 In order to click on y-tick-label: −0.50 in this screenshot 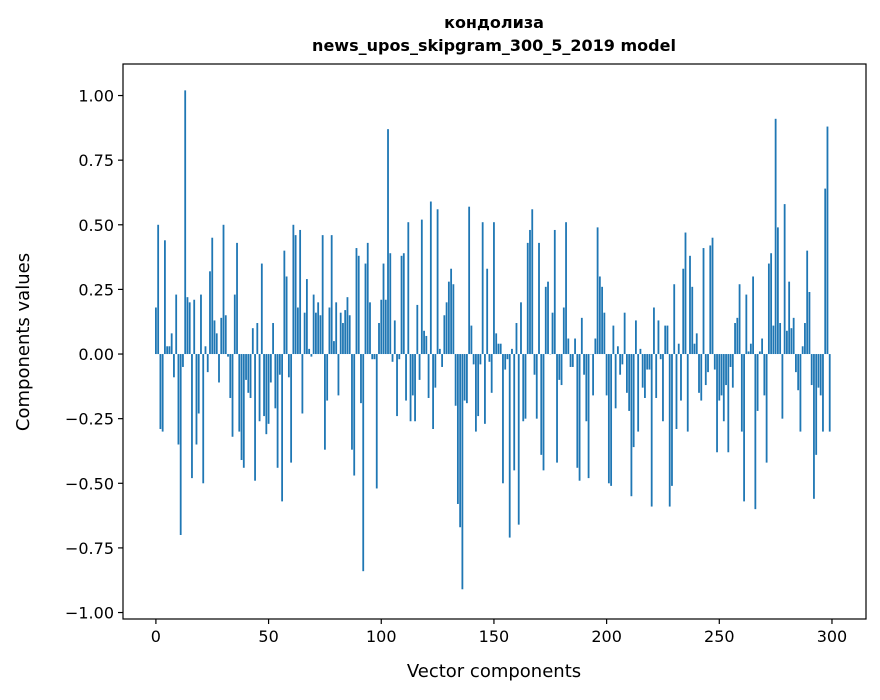, I will do `click(89, 483)`.